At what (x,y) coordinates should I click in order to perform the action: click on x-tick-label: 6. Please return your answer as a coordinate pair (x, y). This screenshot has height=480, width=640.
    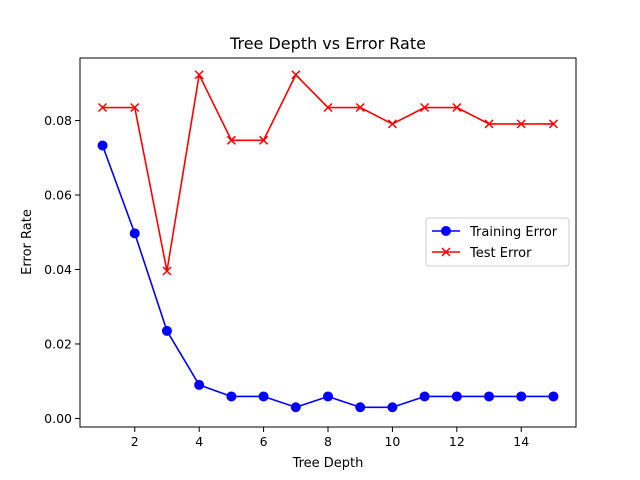
    Looking at the image, I should click on (264, 441).